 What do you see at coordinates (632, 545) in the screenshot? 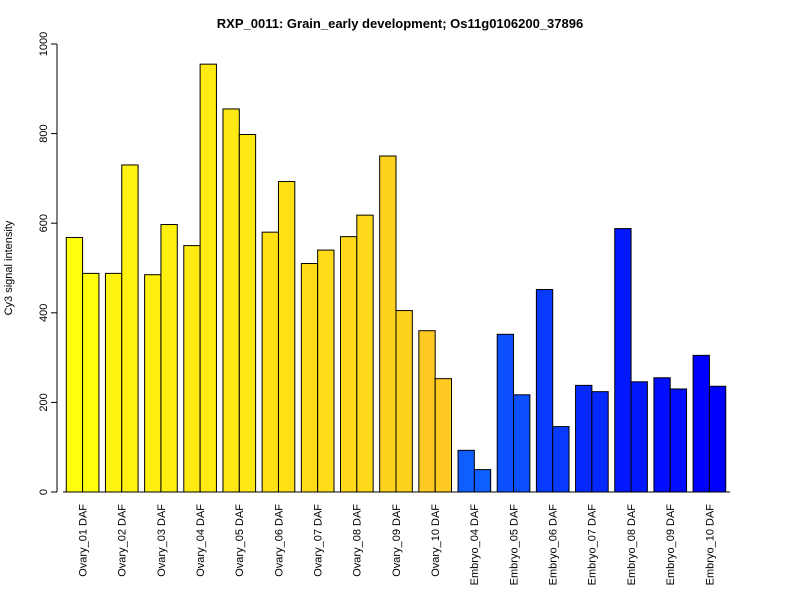
I see `x-tick-label: Embryo_08 DAF` at bounding box center [632, 545].